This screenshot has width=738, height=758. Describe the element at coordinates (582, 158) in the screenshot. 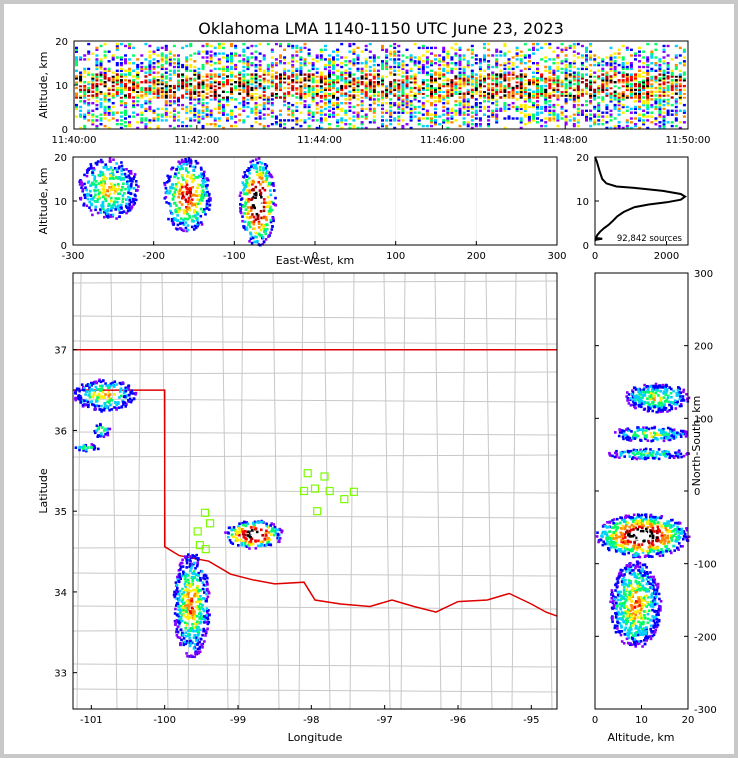

I see `hist-y-tick-label: 20` at that location.